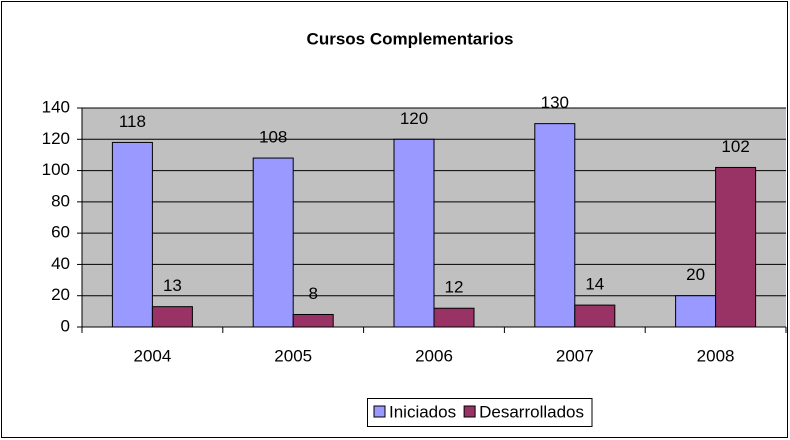  I want to click on y-tick-label: 100, so click(56, 169).